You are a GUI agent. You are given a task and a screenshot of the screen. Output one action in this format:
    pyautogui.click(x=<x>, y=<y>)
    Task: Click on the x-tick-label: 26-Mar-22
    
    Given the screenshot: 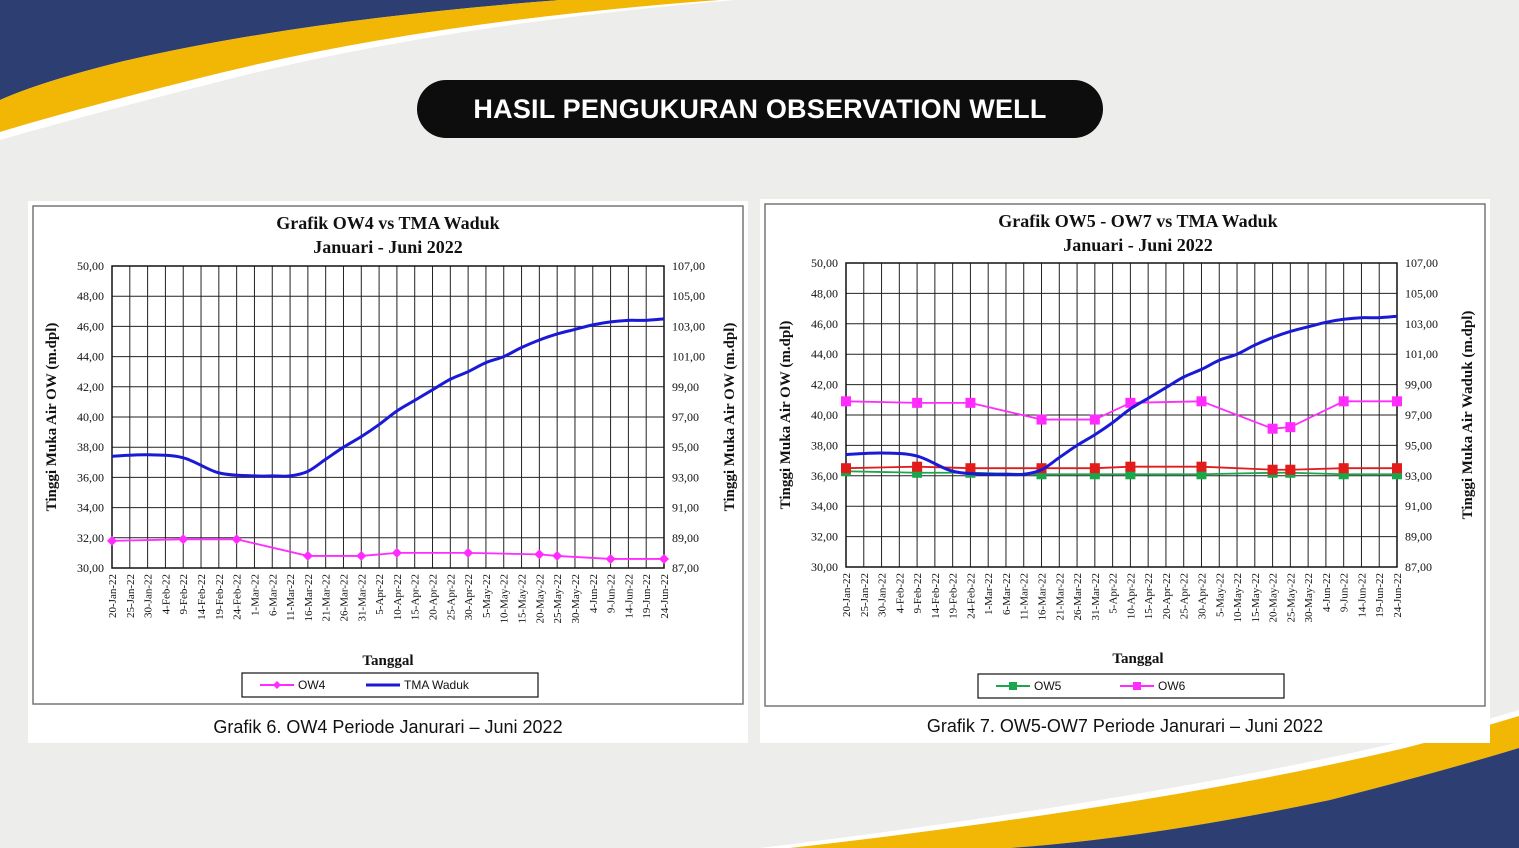 What is the action you would take?
    pyautogui.click(x=344, y=597)
    